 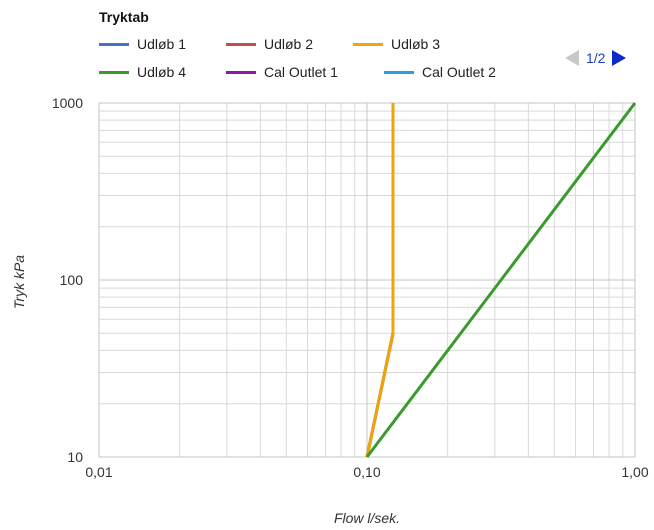 I want to click on y-tick-label: 10, so click(x=75, y=457).